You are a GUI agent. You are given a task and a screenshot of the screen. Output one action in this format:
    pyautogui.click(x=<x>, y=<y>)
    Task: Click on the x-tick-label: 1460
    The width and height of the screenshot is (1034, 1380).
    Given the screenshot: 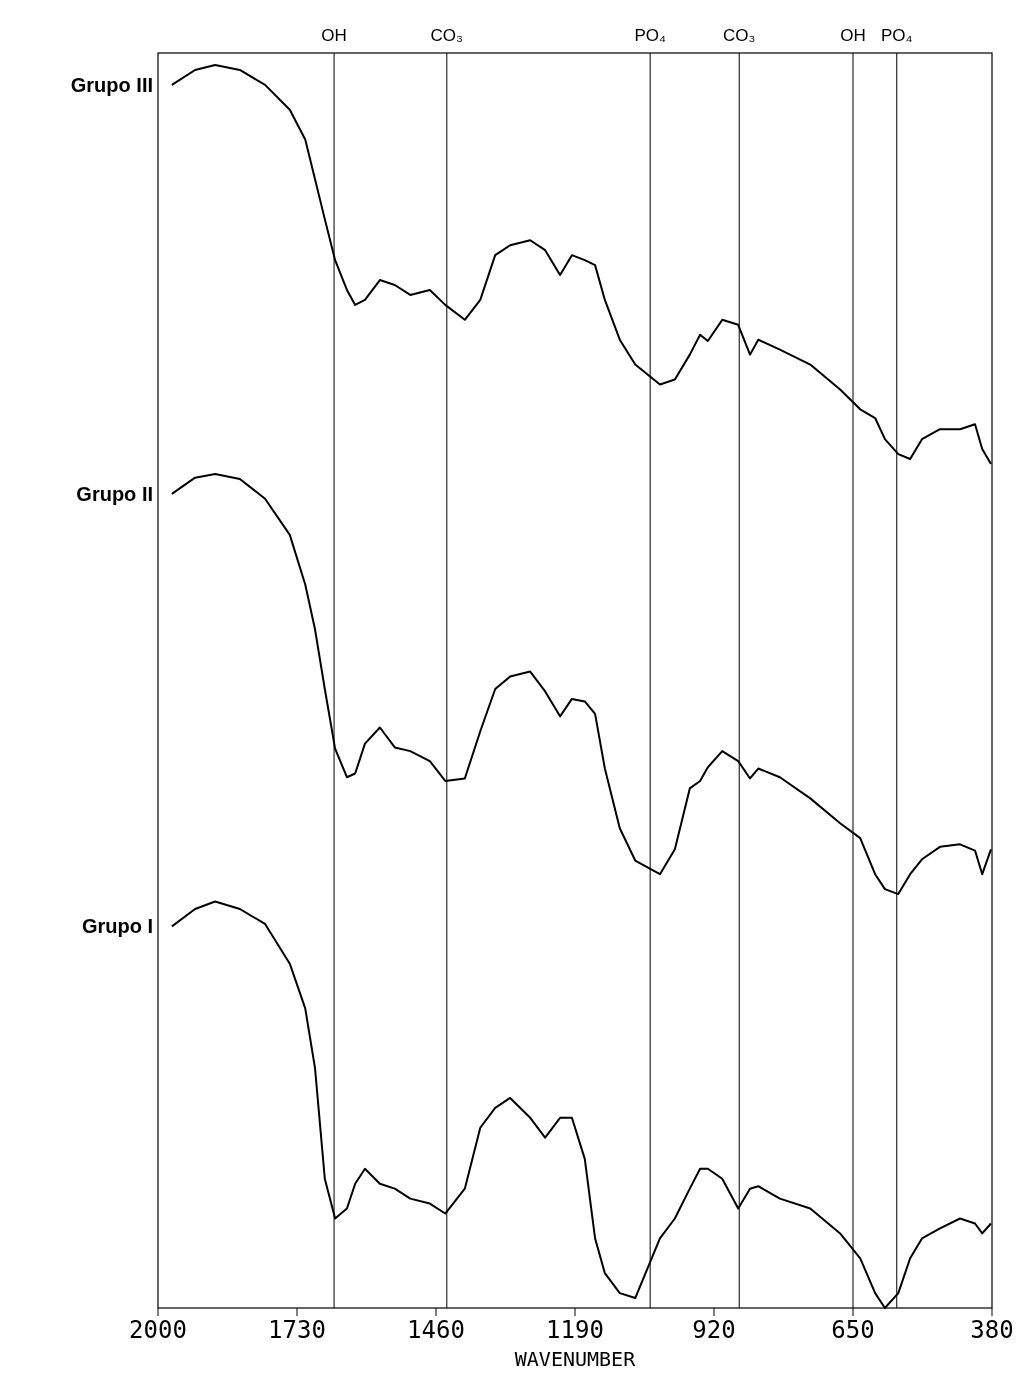 What is the action you would take?
    pyautogui.click(x=436, y=1330)
    